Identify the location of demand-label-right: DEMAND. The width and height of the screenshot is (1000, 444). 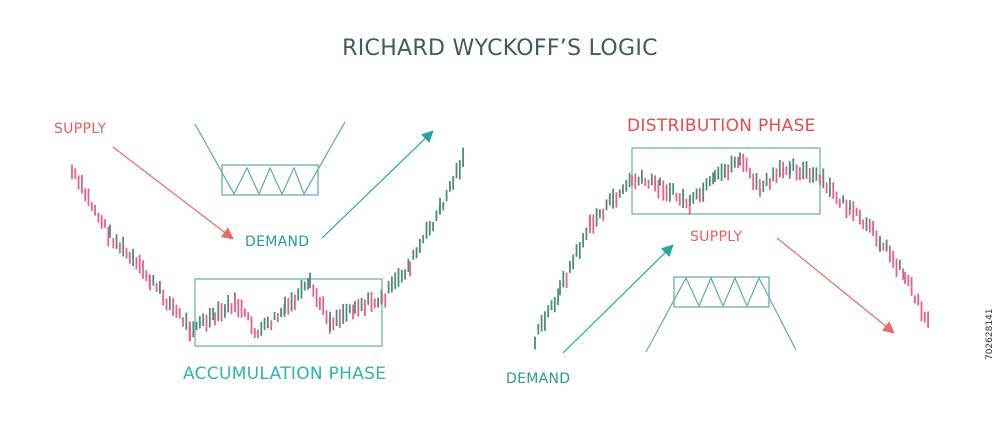
(538, 379).